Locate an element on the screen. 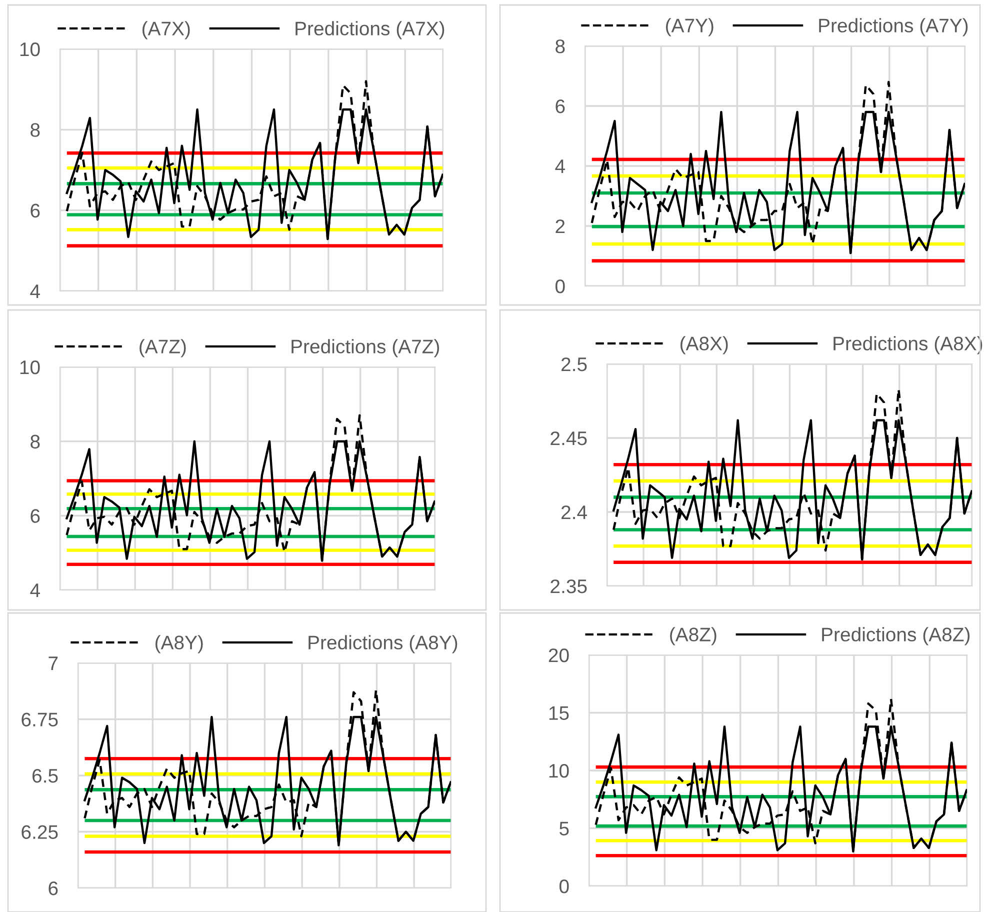 This screenshot has width=984, height=912. legend-label: Predictions (A7X) is located at coordinates (370, 30).